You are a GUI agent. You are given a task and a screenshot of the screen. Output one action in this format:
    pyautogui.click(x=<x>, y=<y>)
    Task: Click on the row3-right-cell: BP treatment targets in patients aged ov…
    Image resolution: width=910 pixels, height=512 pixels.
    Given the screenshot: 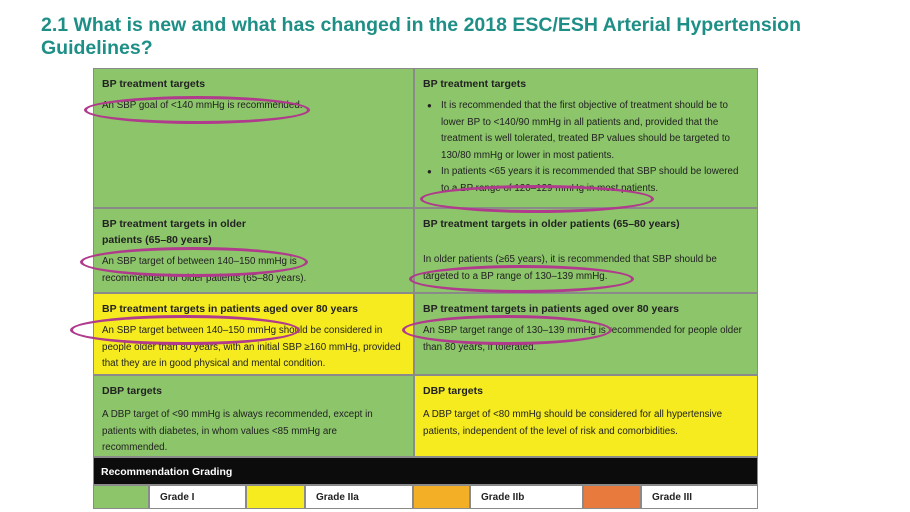 What is the action you would take?
    pyautogui.click(x=586, y=334)
    